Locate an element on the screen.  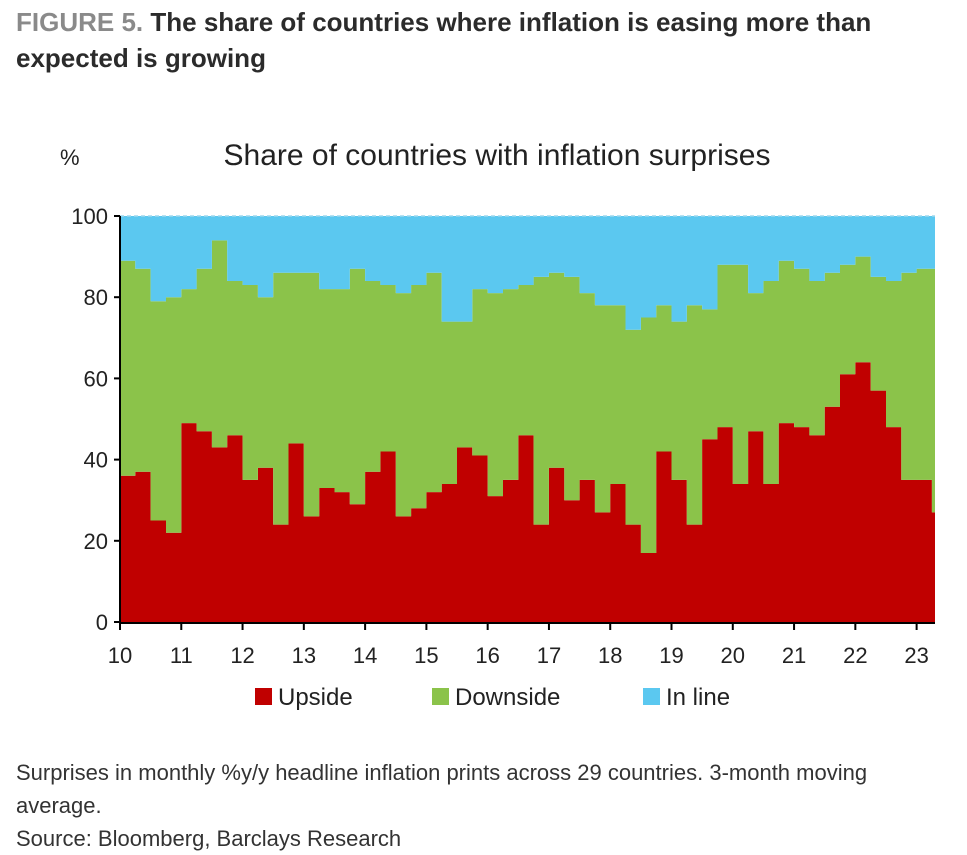
x-tick-label: 21 is located at coordinates (794, 655).